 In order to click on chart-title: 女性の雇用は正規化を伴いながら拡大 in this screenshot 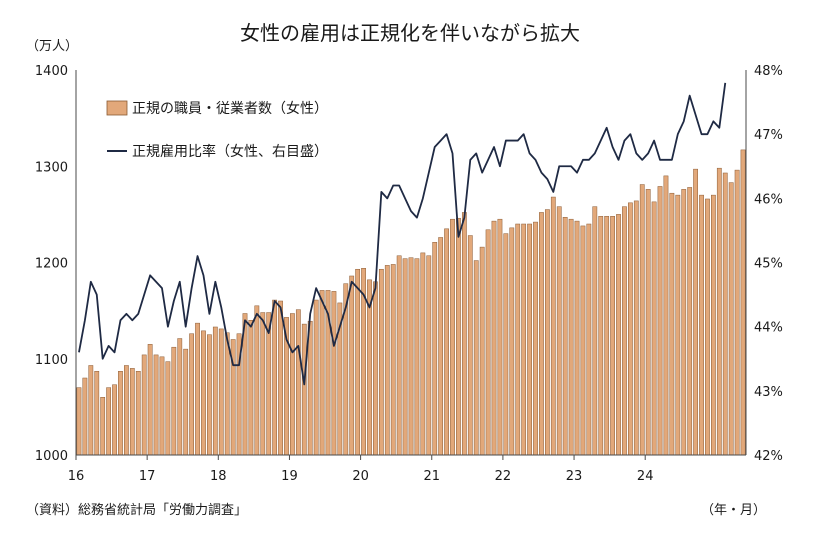, I will do `click(410, 33)`.